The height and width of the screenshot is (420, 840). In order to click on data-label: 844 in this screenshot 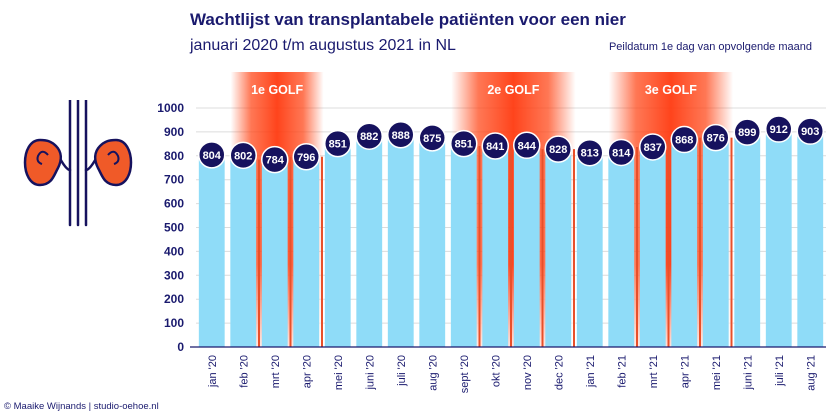, I will do `click(527, 146)`.